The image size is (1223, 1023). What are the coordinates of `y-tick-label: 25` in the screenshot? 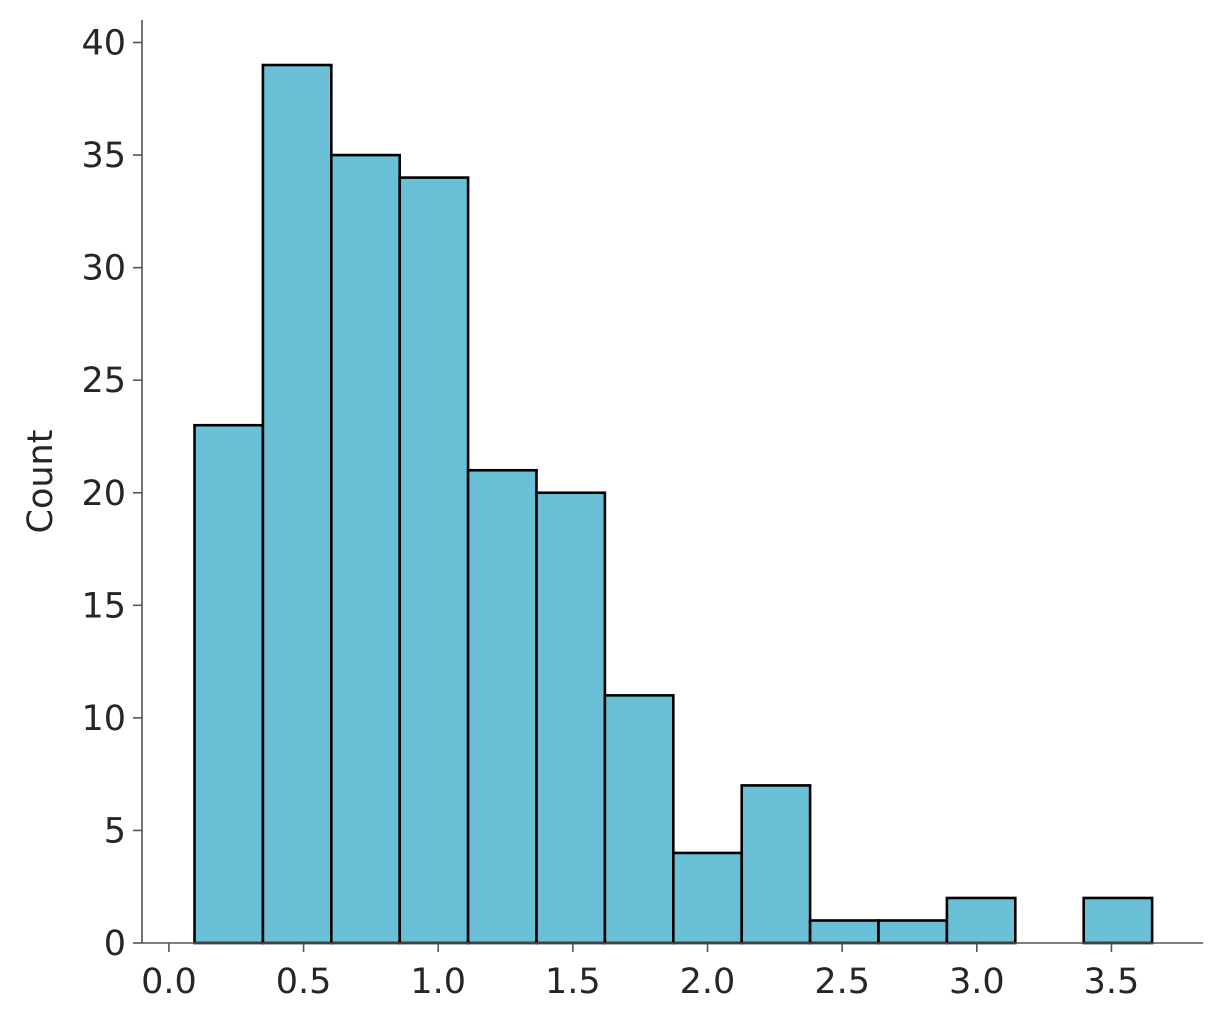 It's located at (103, 381).